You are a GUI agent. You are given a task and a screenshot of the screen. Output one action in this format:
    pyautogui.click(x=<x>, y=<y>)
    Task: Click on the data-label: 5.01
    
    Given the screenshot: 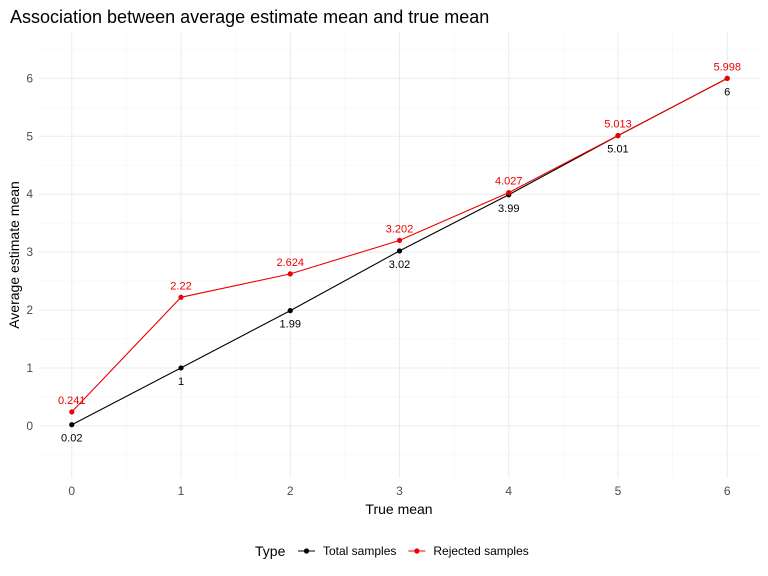 What is the action you would take?
    pyautogui.click(x=617, y=150)
    